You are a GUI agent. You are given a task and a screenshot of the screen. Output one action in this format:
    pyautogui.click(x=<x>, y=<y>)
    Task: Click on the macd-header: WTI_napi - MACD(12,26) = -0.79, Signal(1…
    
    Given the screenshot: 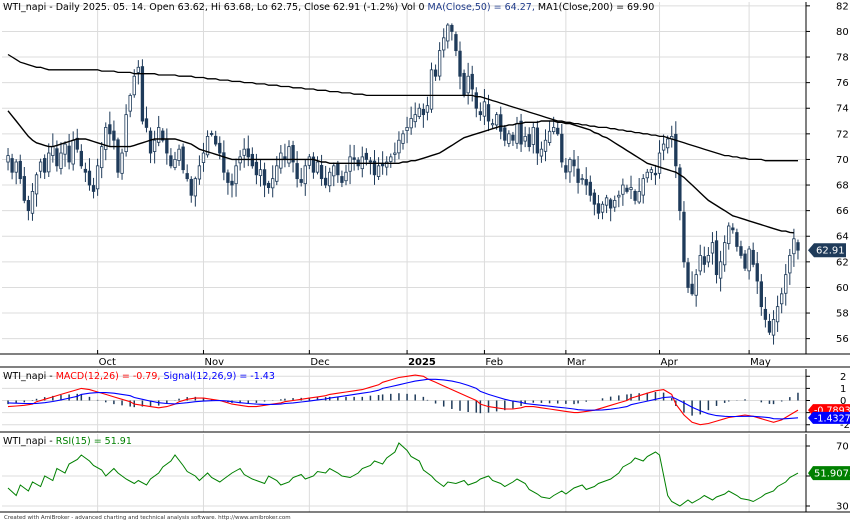 What is the action you would take?
    pyautogui.click(x=139, y=376)
    